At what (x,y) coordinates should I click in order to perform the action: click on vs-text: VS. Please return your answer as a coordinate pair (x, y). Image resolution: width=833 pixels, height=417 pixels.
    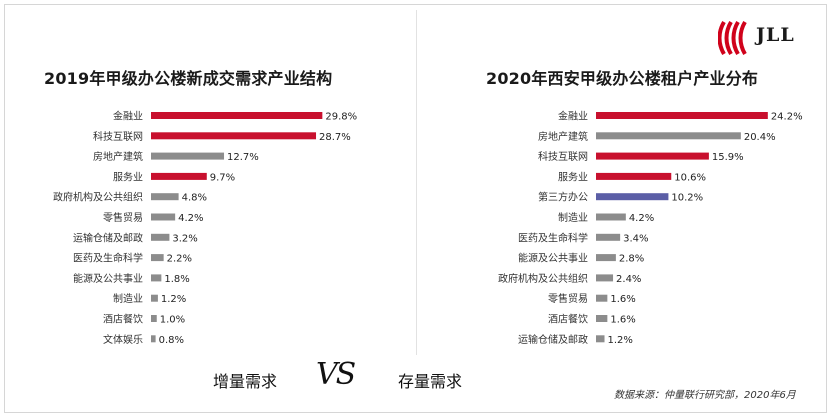
    Looking at the image, I should click on (336, 374).